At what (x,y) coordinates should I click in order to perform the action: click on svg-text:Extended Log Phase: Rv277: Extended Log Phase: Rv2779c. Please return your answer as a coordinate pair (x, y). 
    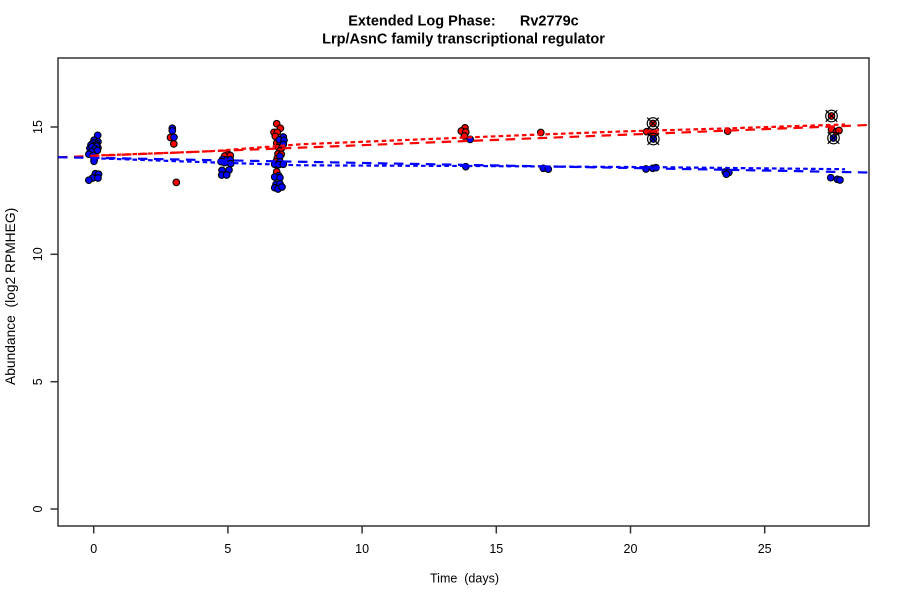
    Looking at the image, I should click on (463, 22).